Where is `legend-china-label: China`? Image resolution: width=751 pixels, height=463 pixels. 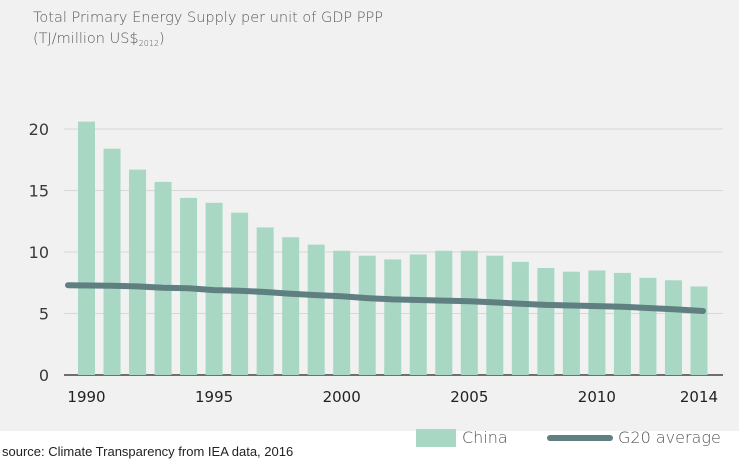
legend-china-label: China is located at coordinates (485, 437).